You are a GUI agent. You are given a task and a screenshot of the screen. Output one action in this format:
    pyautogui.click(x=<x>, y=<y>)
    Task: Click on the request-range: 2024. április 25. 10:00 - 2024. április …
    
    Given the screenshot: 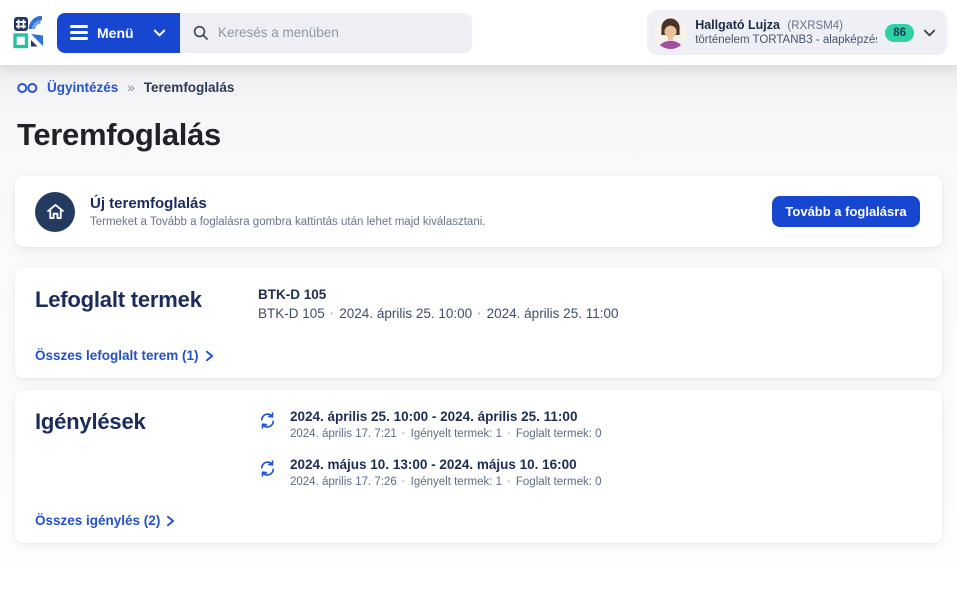 What is the action you would take?
    pyautogui.click(x=434, y=416)
    